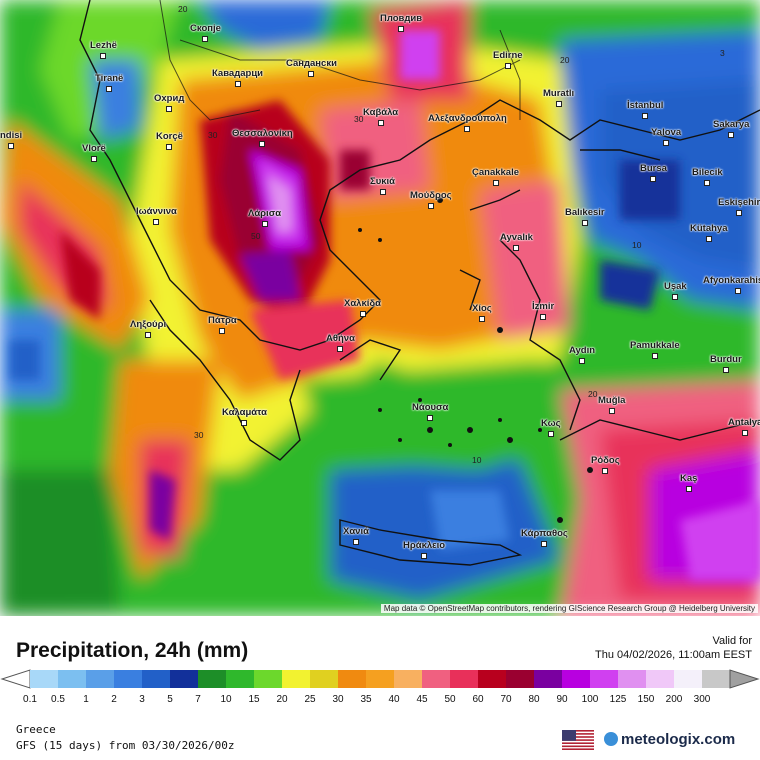 The width and height of the screenshot is (760, 760). I want to click on city-label: Λάρισα, so click(265, 217).